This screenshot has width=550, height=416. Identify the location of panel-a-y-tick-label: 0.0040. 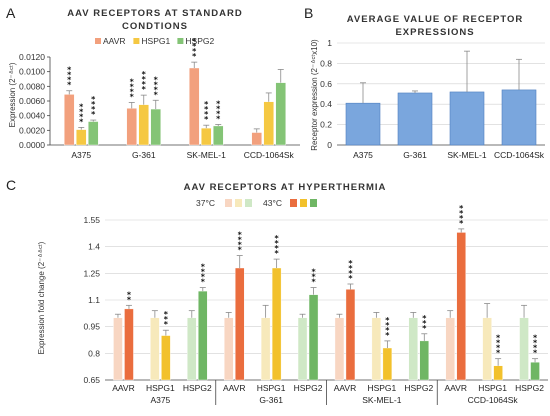
(32, 116).